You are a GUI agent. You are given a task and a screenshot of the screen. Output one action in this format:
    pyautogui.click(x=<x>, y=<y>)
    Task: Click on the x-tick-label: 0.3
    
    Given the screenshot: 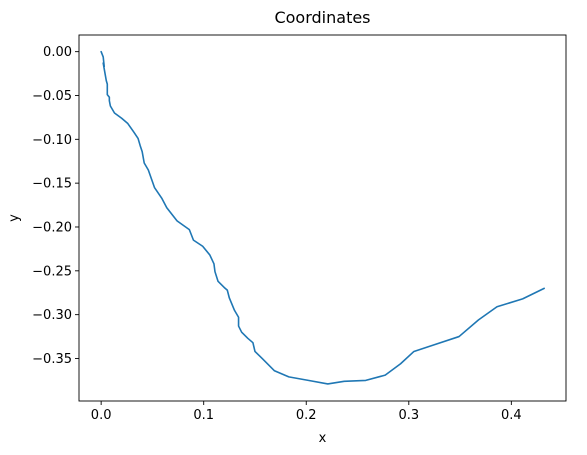 What is the action you would take?
    pyautogui.click(x=408, y=415)
    